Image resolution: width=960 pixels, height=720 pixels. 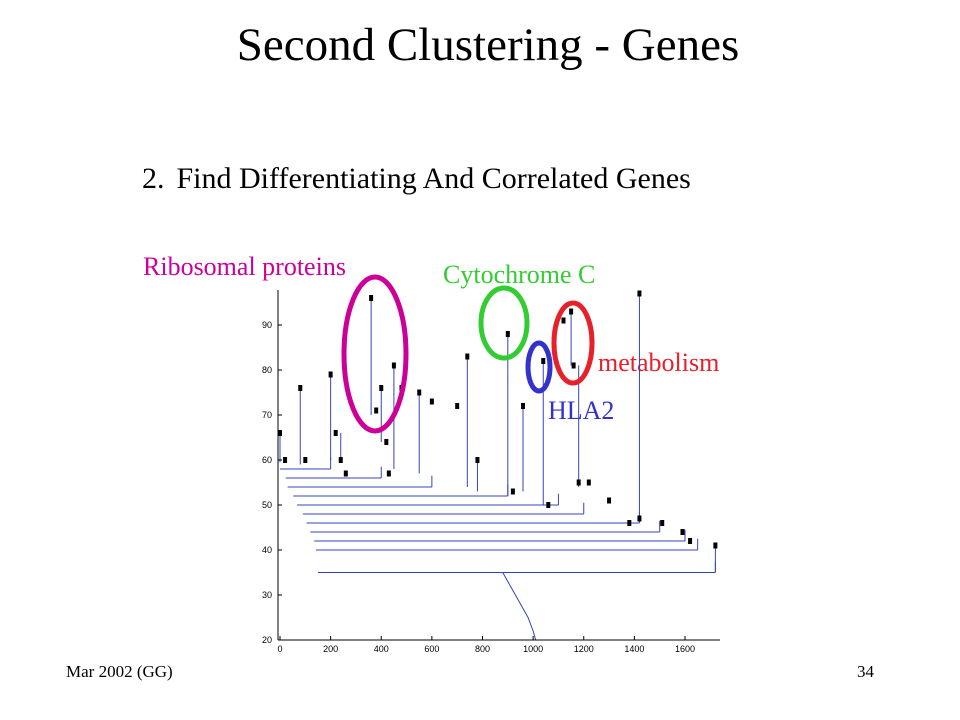 I want to click on metabolism-highlight-oval, so click(x=573, y=343).